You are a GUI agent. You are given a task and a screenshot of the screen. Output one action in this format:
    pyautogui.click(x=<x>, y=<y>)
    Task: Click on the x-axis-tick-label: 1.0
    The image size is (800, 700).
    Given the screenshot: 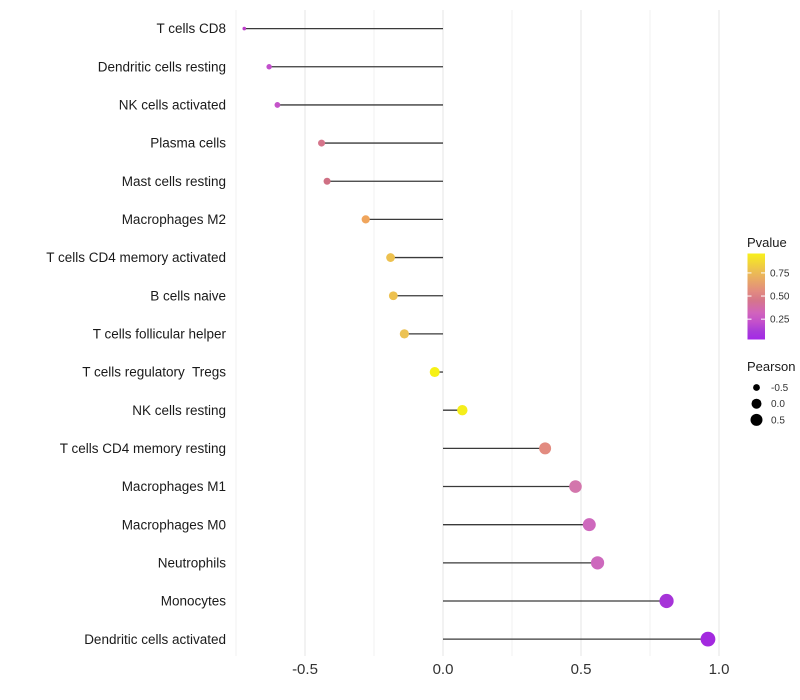 What is the action you would take?
    pyautogui.click(x=719, y=669)
    